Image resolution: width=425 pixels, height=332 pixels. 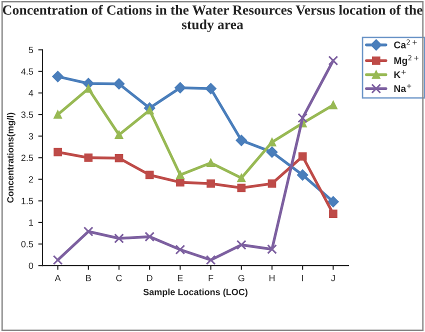 I want to click on x-tick-label: F, so click(x=211, y=278).